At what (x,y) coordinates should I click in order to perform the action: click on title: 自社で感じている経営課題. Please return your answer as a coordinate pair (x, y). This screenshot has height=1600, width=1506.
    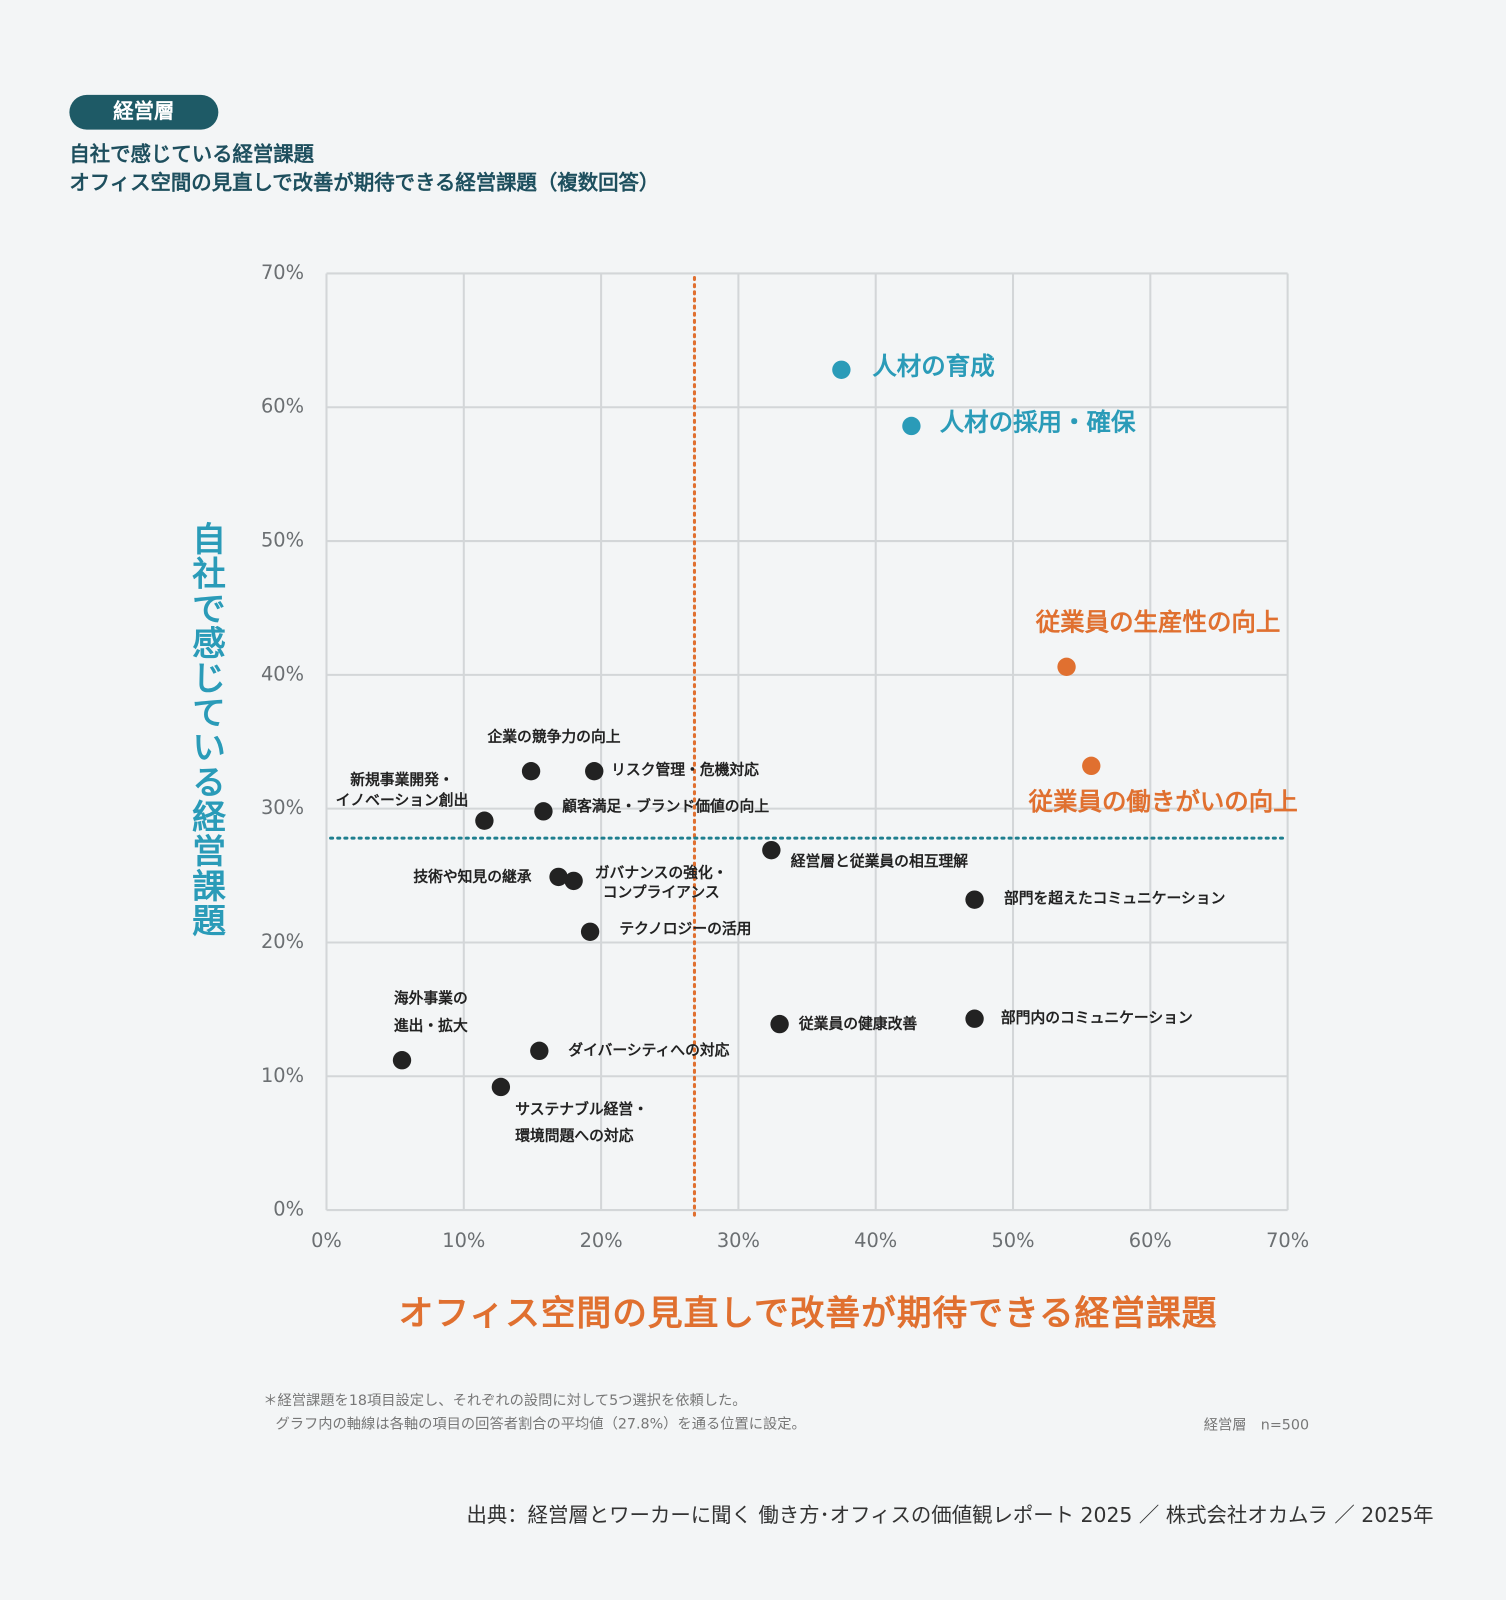
    Looking at the image, I should click on (191, 154).